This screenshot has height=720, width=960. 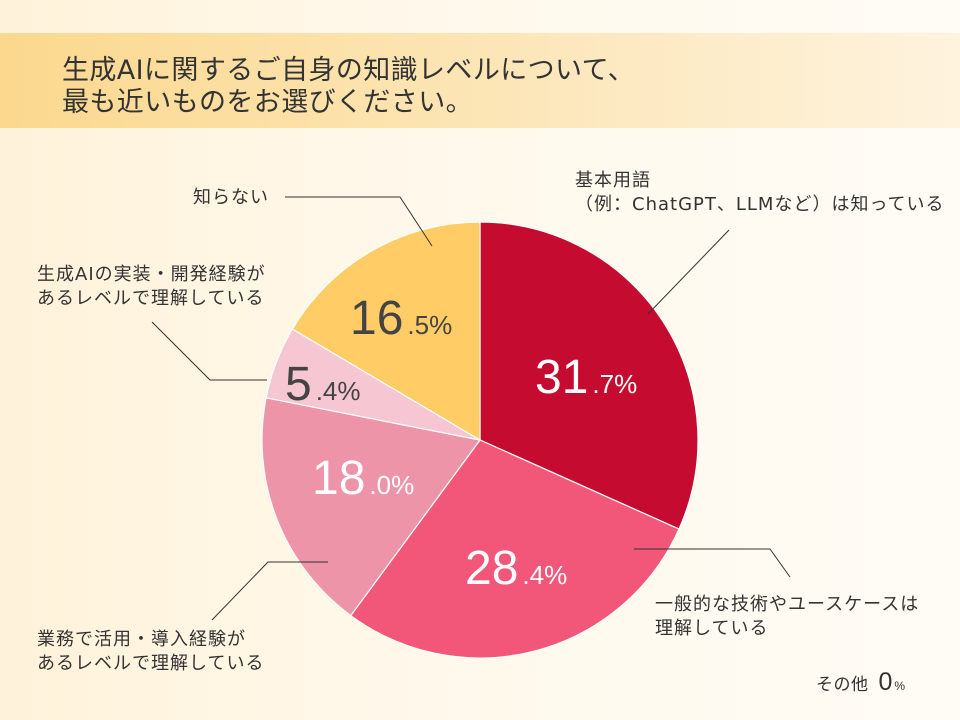 What do you see at coordinates (349, 70) in the screenshot?
I see `chart-title-line-1: 生成AIに関するご自身の知識レベルについて、` at bounding box center [349, 70].